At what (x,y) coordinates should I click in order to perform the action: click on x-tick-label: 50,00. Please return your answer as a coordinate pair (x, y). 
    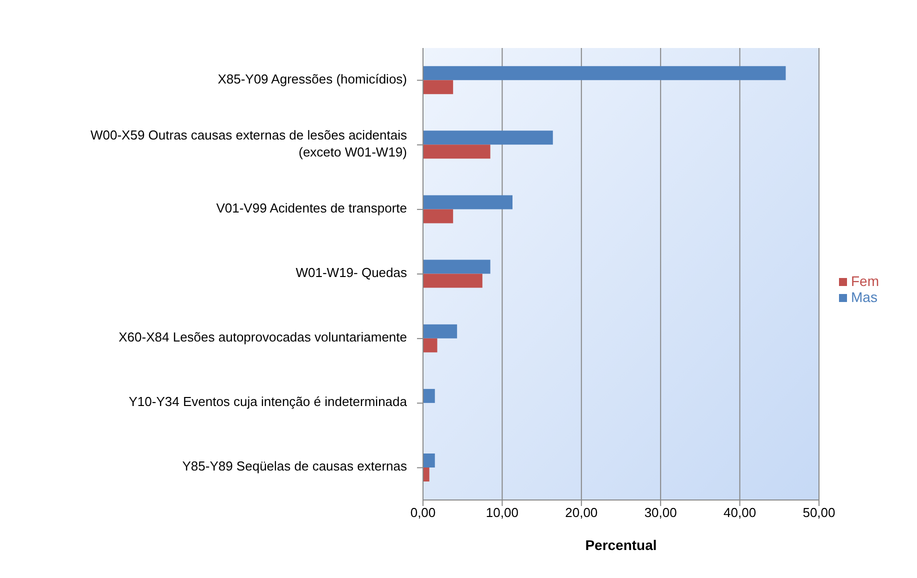
    Looking at the image, I should click on (819, 512).